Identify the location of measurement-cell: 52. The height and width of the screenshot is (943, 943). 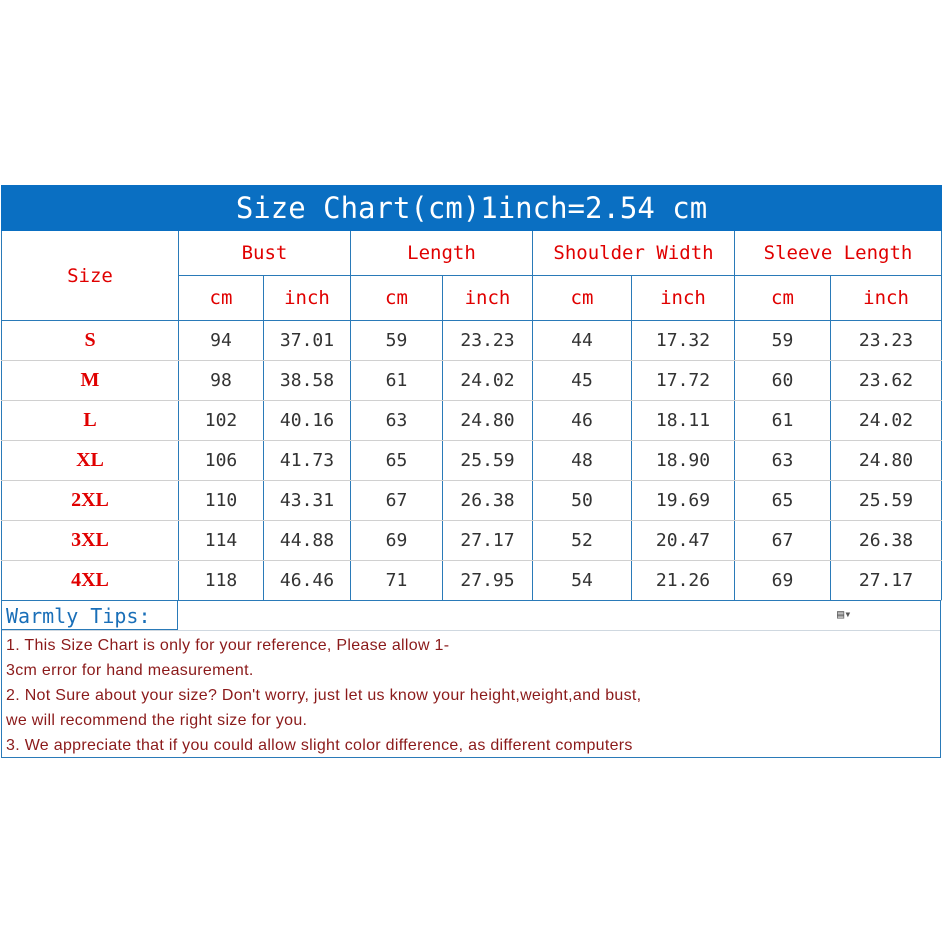
(582, 540).